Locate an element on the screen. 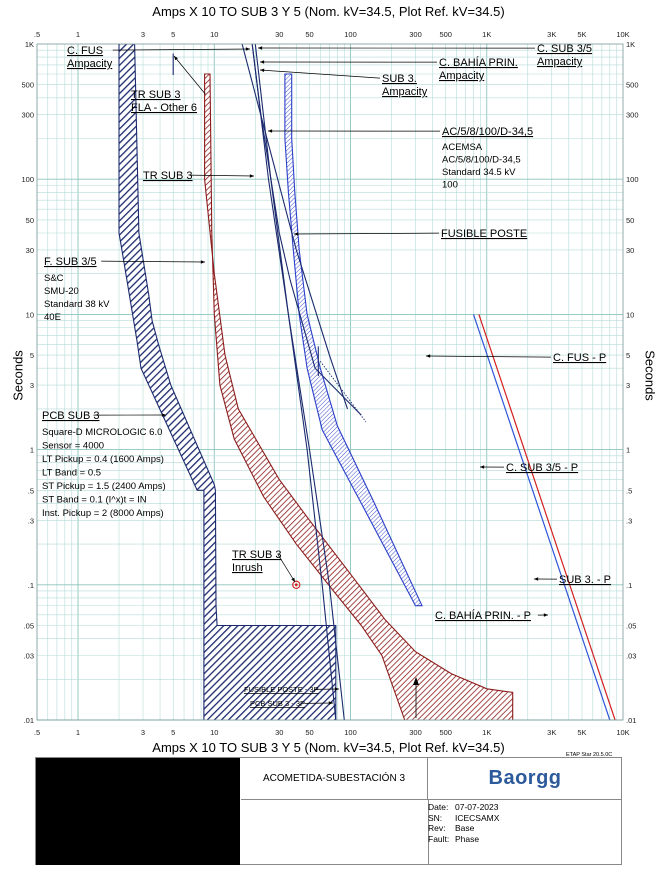 Image resolution: width=657 pixels, height=874 pixels. rev-value: Base is located at coordinates (465, 828).